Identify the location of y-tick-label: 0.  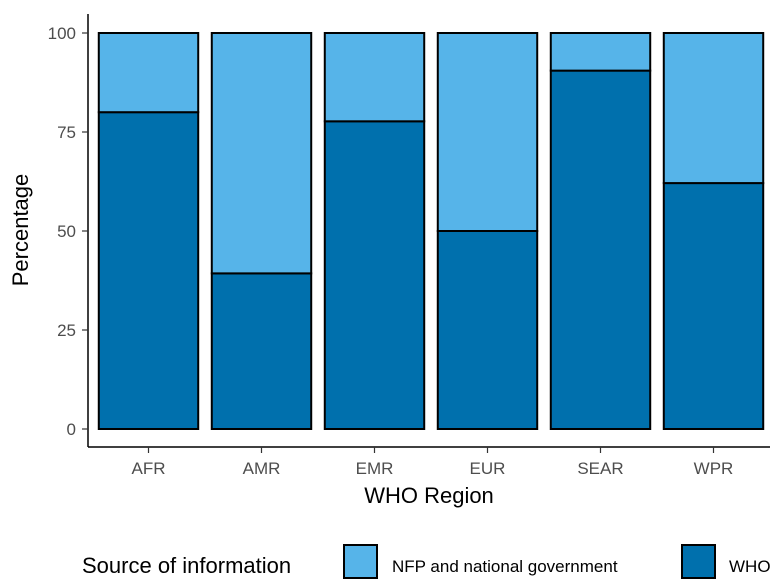
(71, 429).